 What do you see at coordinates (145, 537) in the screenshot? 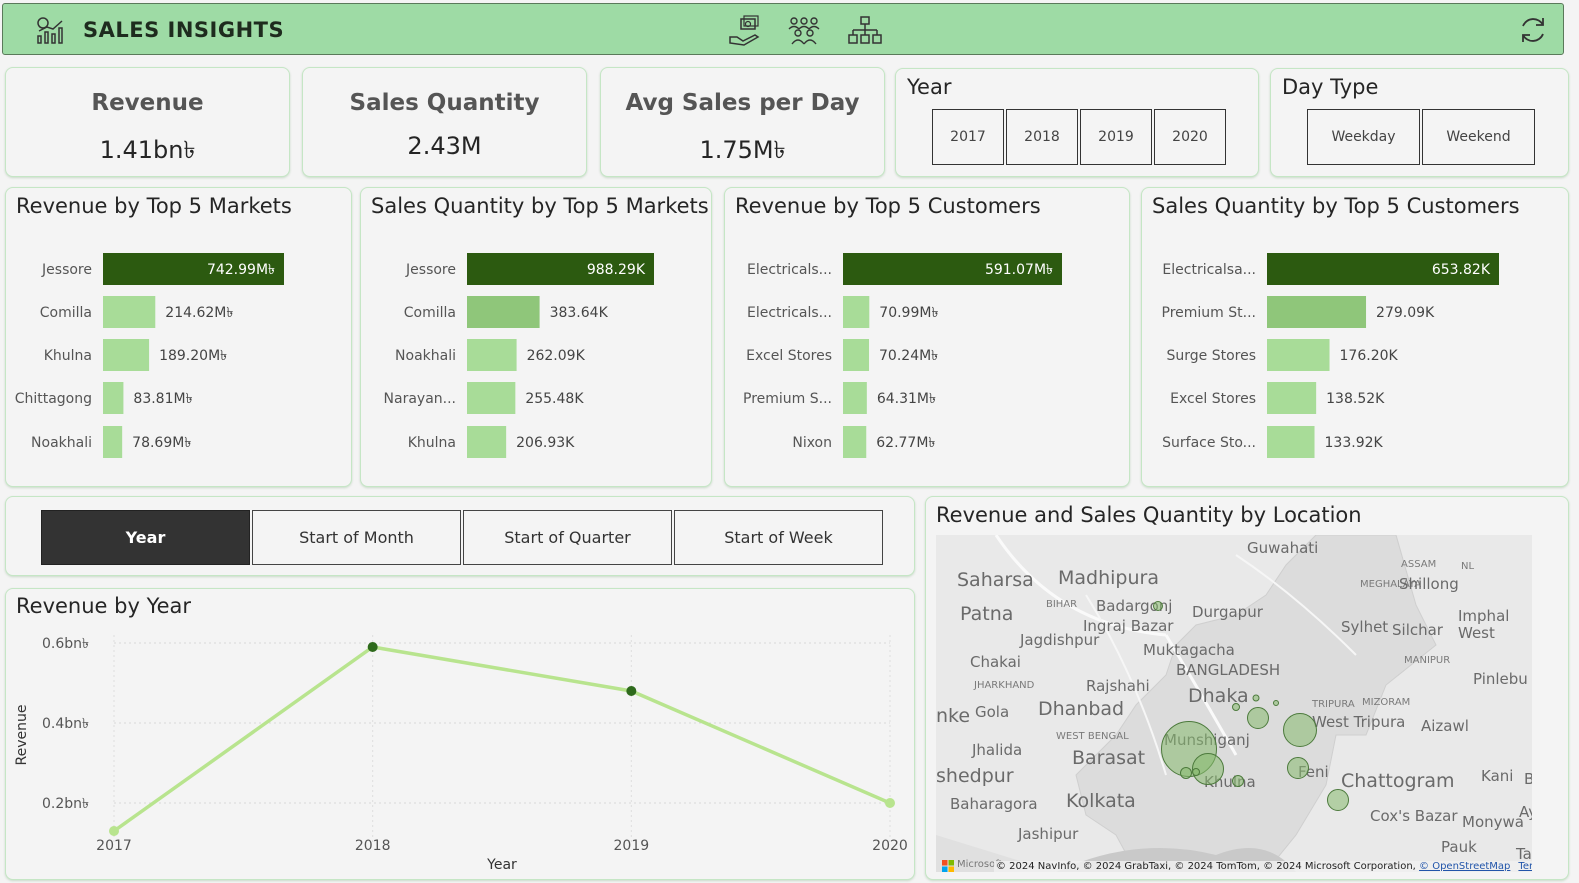
I see `tab-year: Year` at bounding box center [145, 537].